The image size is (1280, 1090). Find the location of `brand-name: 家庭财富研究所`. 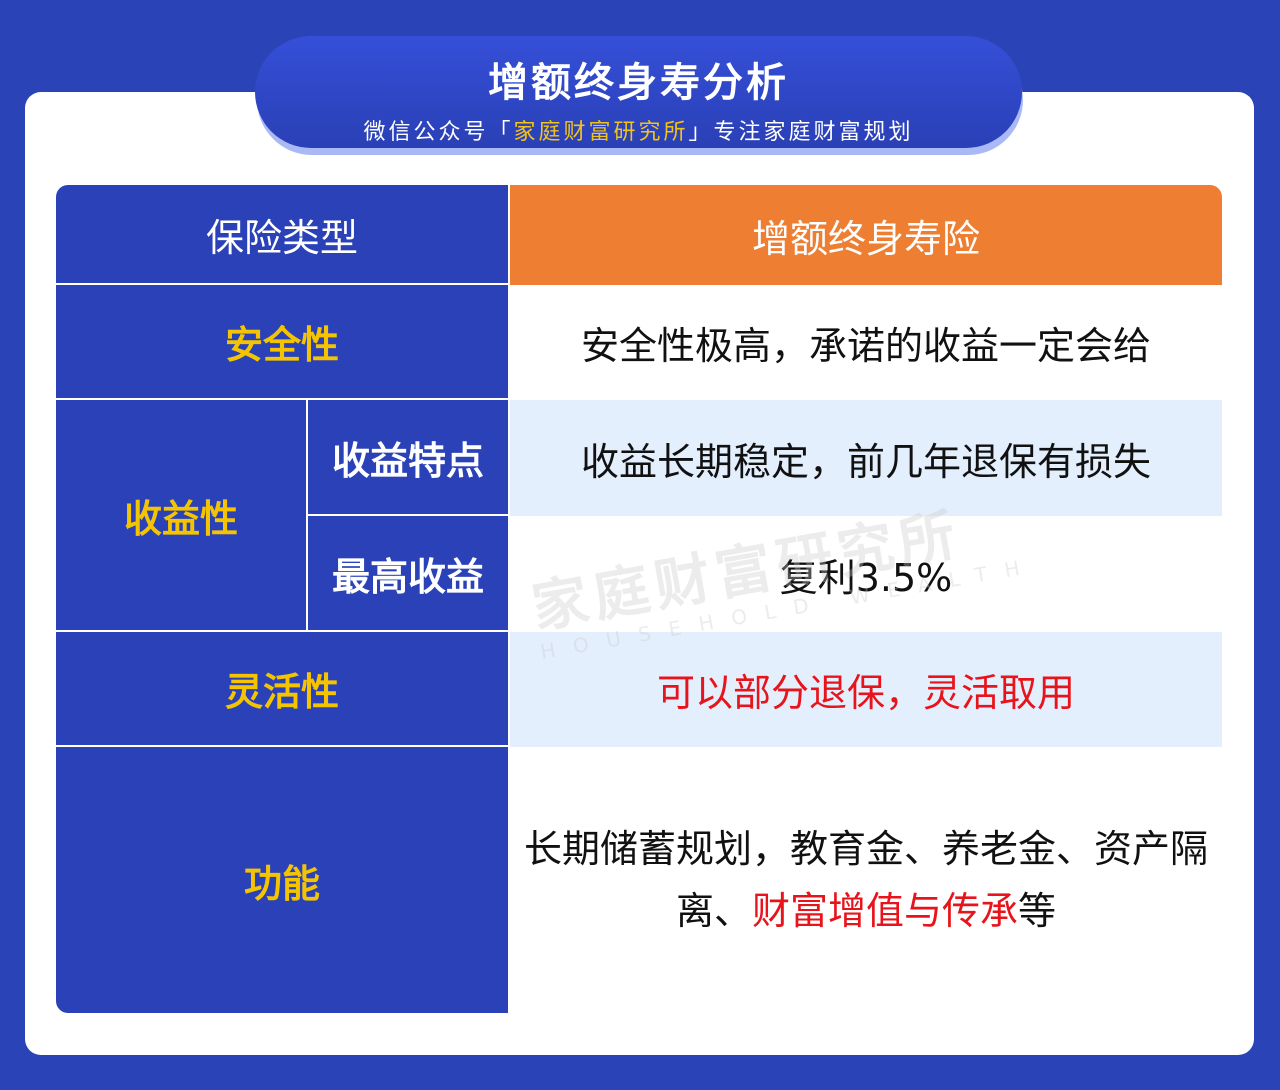

brand-name: 家庭财富研究所 is located at coordinates (601, 132).